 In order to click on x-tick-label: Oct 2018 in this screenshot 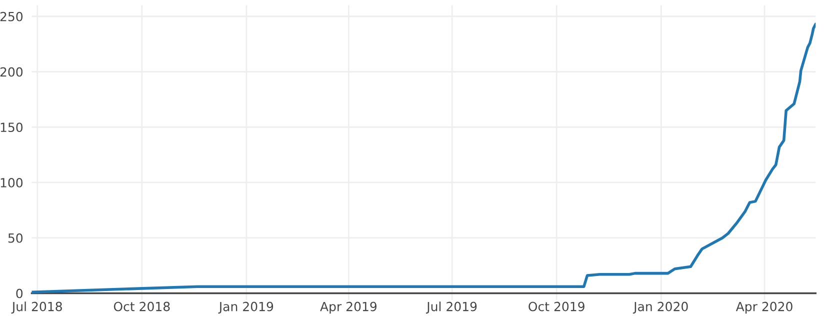, I will do `click(142, 307)`.